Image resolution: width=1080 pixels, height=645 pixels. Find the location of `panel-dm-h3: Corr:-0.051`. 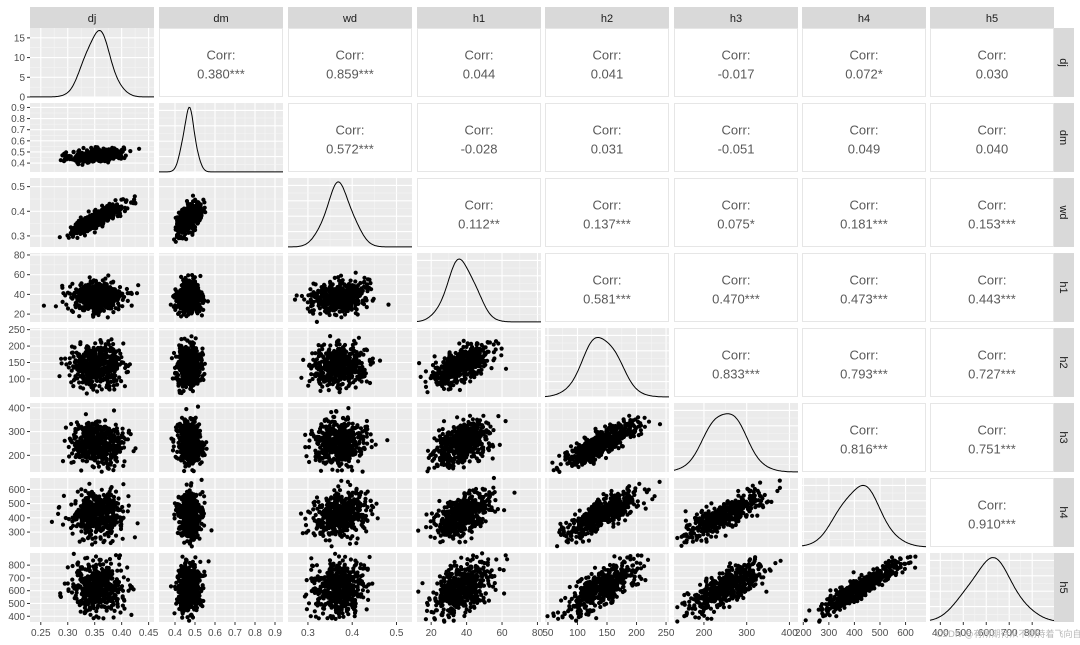

panel-dm-h3: Corr:-0.051 is located at coordinates (736, 137).